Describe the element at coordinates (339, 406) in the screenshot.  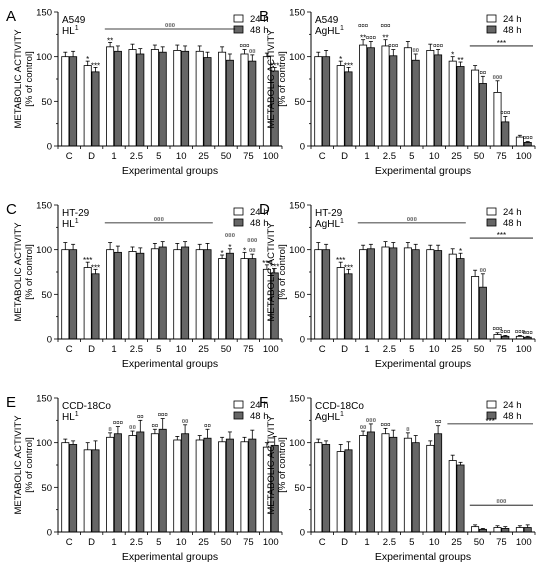
I see `cell-line-label: CCD-18Co` at that location.